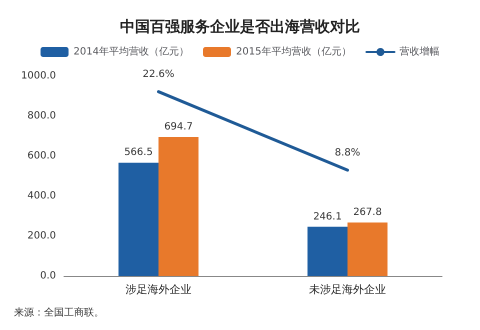  I want to click on source-note: 来源：全国工商联。, so click(59, 312).